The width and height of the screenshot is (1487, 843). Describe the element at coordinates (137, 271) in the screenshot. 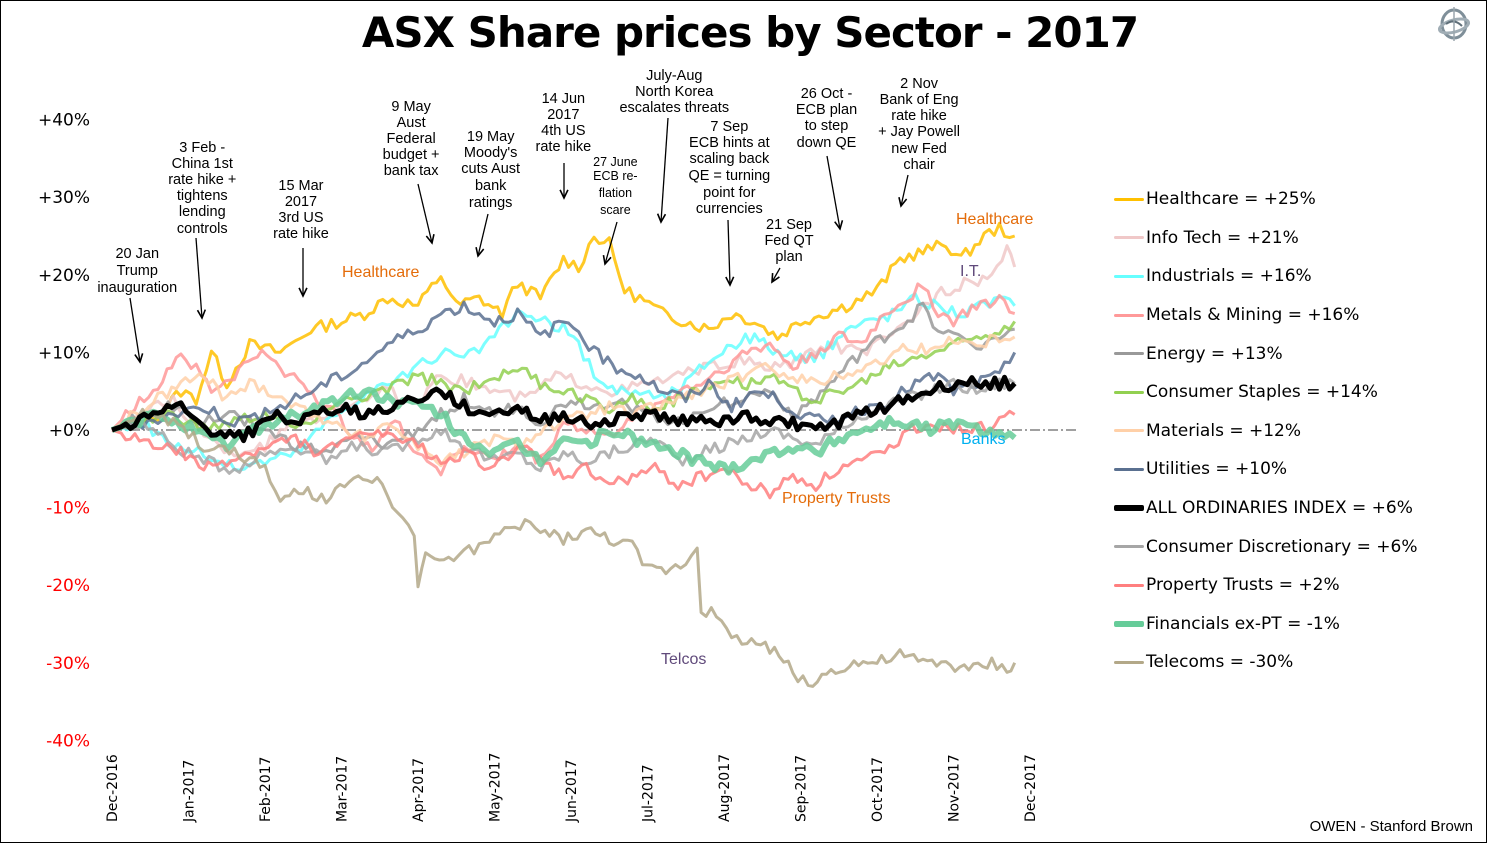

I see `annotation-text: Trump` at that location.